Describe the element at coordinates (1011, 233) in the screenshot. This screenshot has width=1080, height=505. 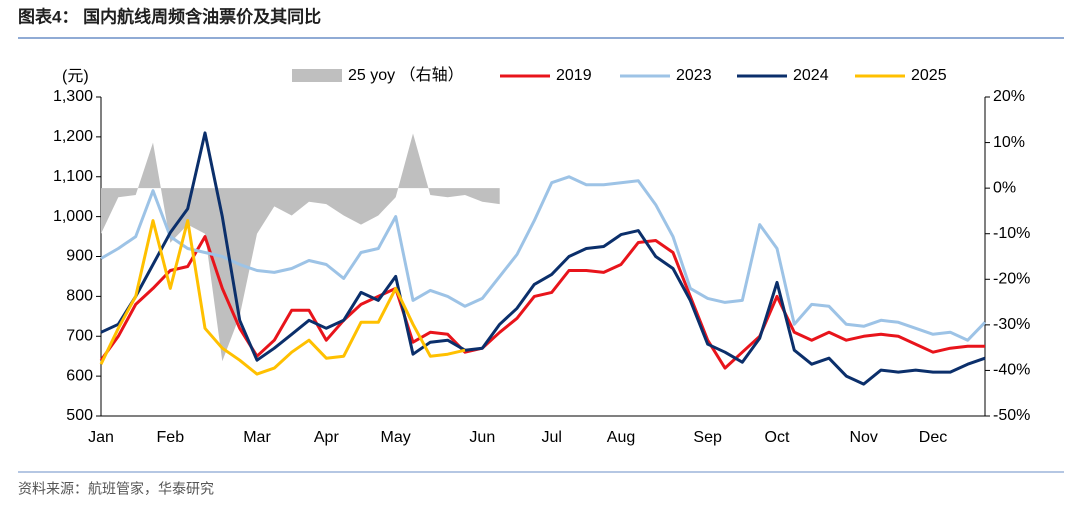
I see `y2-tick-label: -10%` at that location.